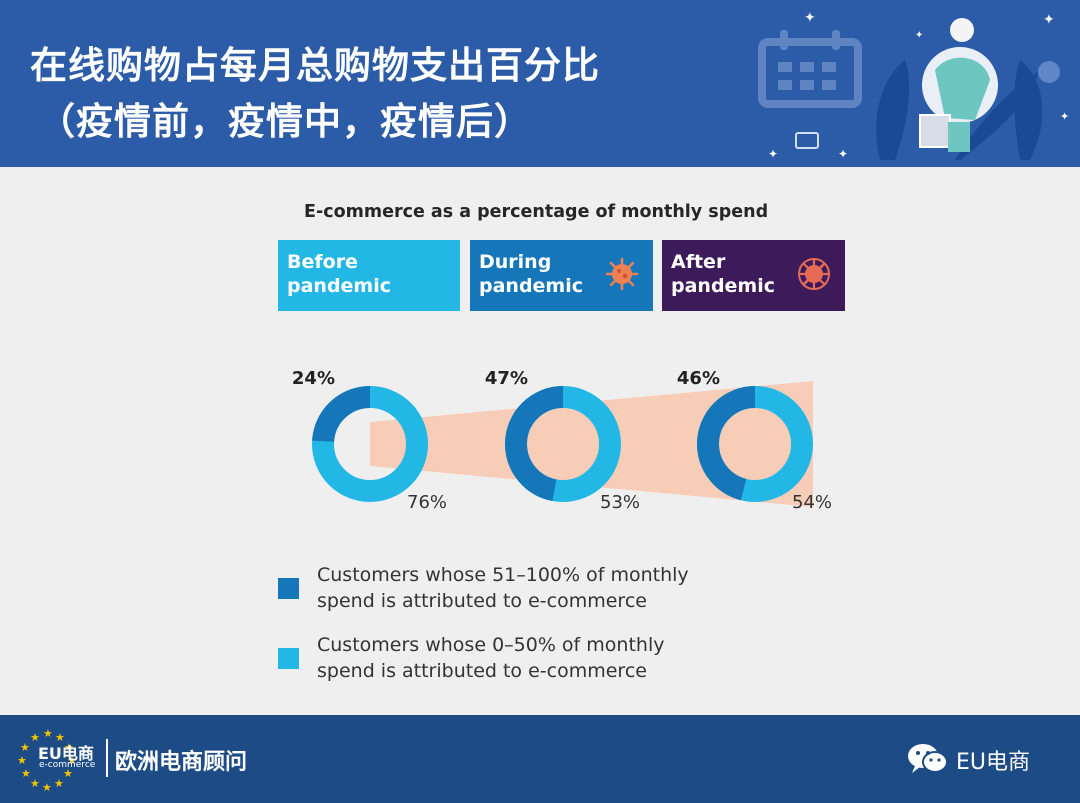 Image resolution: width=1080 pixels, height=803 pixels. I want to click on eu-stars-logo-icon: ★ ★★ ★★★ ★★★ ★★★, so click(47, 760).